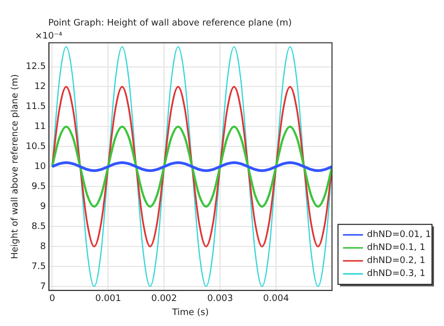 The width and height of the screenshot is (444, 326). I want to click on y-tick-label: 7, so click(43, 287).